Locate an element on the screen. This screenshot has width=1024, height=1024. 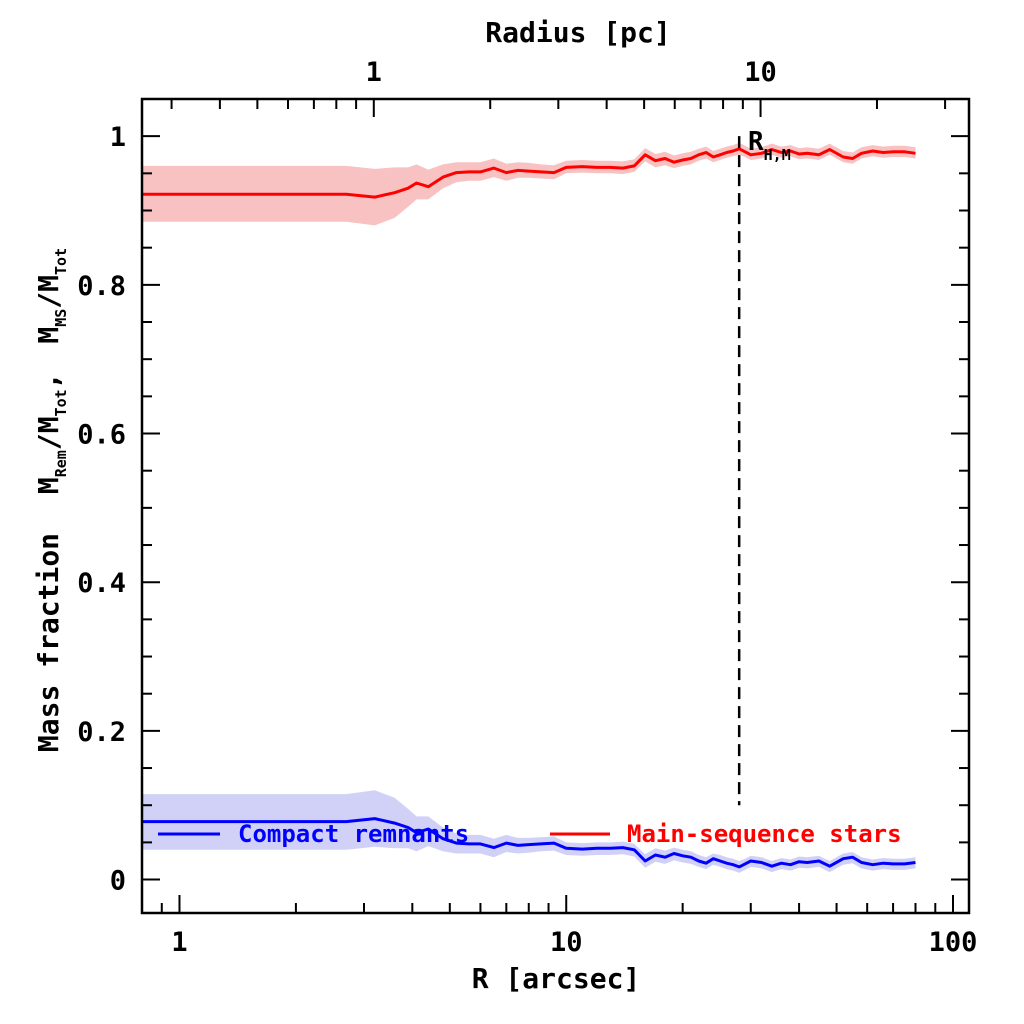
y-tick-label: 0.6 is located at coordinates (101, 435).